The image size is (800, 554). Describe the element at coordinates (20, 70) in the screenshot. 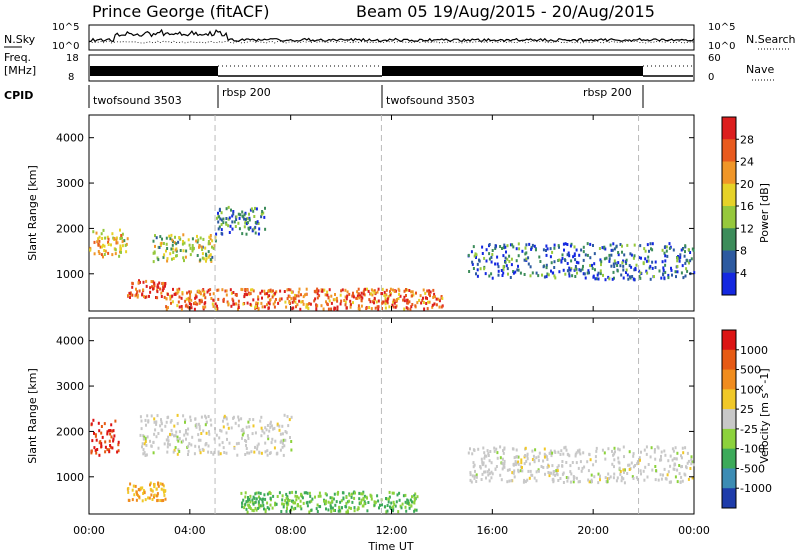

I see `freq-unit-label: [MHz]` at that location.